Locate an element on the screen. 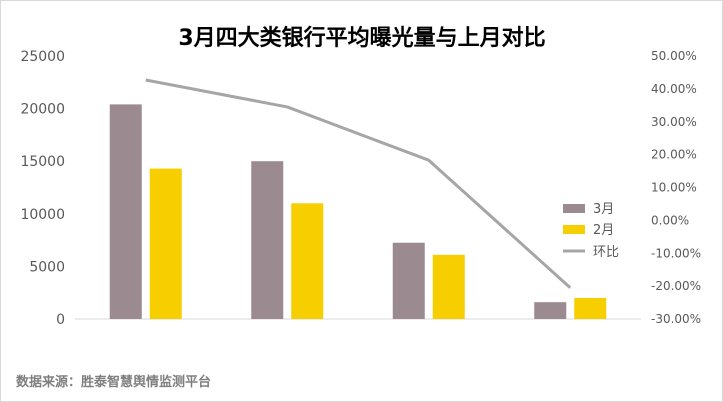  y-right-tick-label: 10.00% is located at coordinates (674, 188).